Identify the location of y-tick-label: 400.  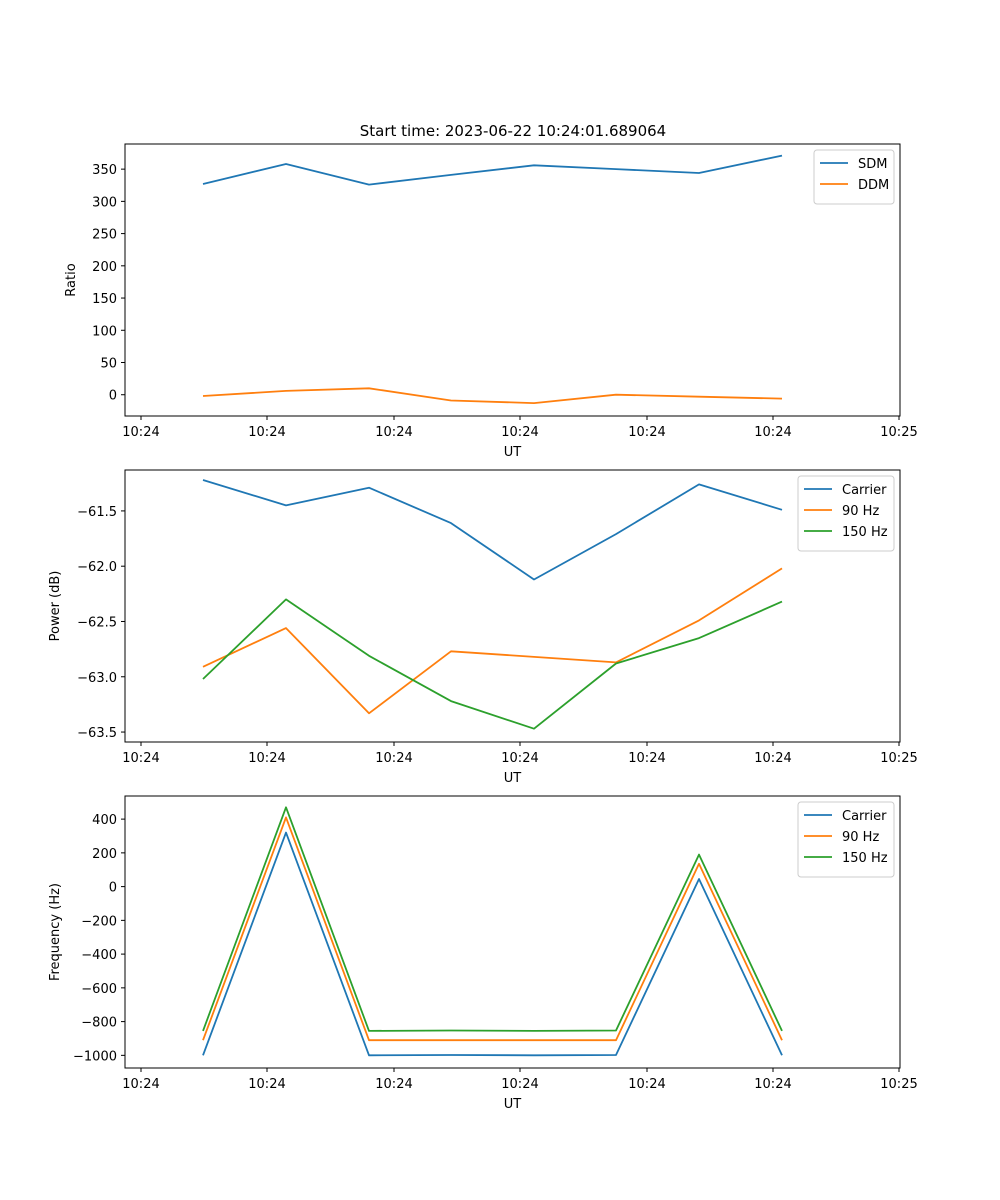
(104, 820).